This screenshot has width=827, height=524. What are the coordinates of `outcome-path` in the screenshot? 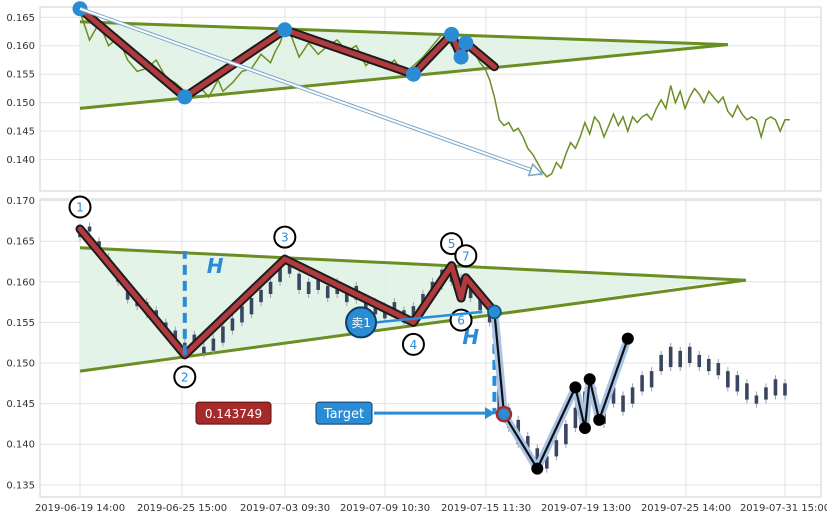 It's located at (561, 390).